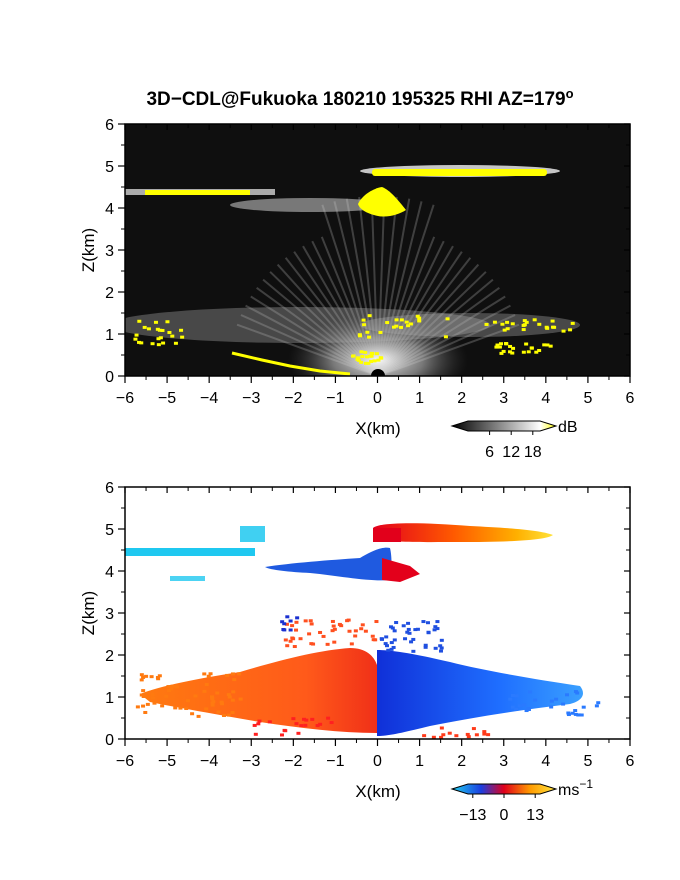  I want to click on x-tick-label: 3, so click(503, 761).